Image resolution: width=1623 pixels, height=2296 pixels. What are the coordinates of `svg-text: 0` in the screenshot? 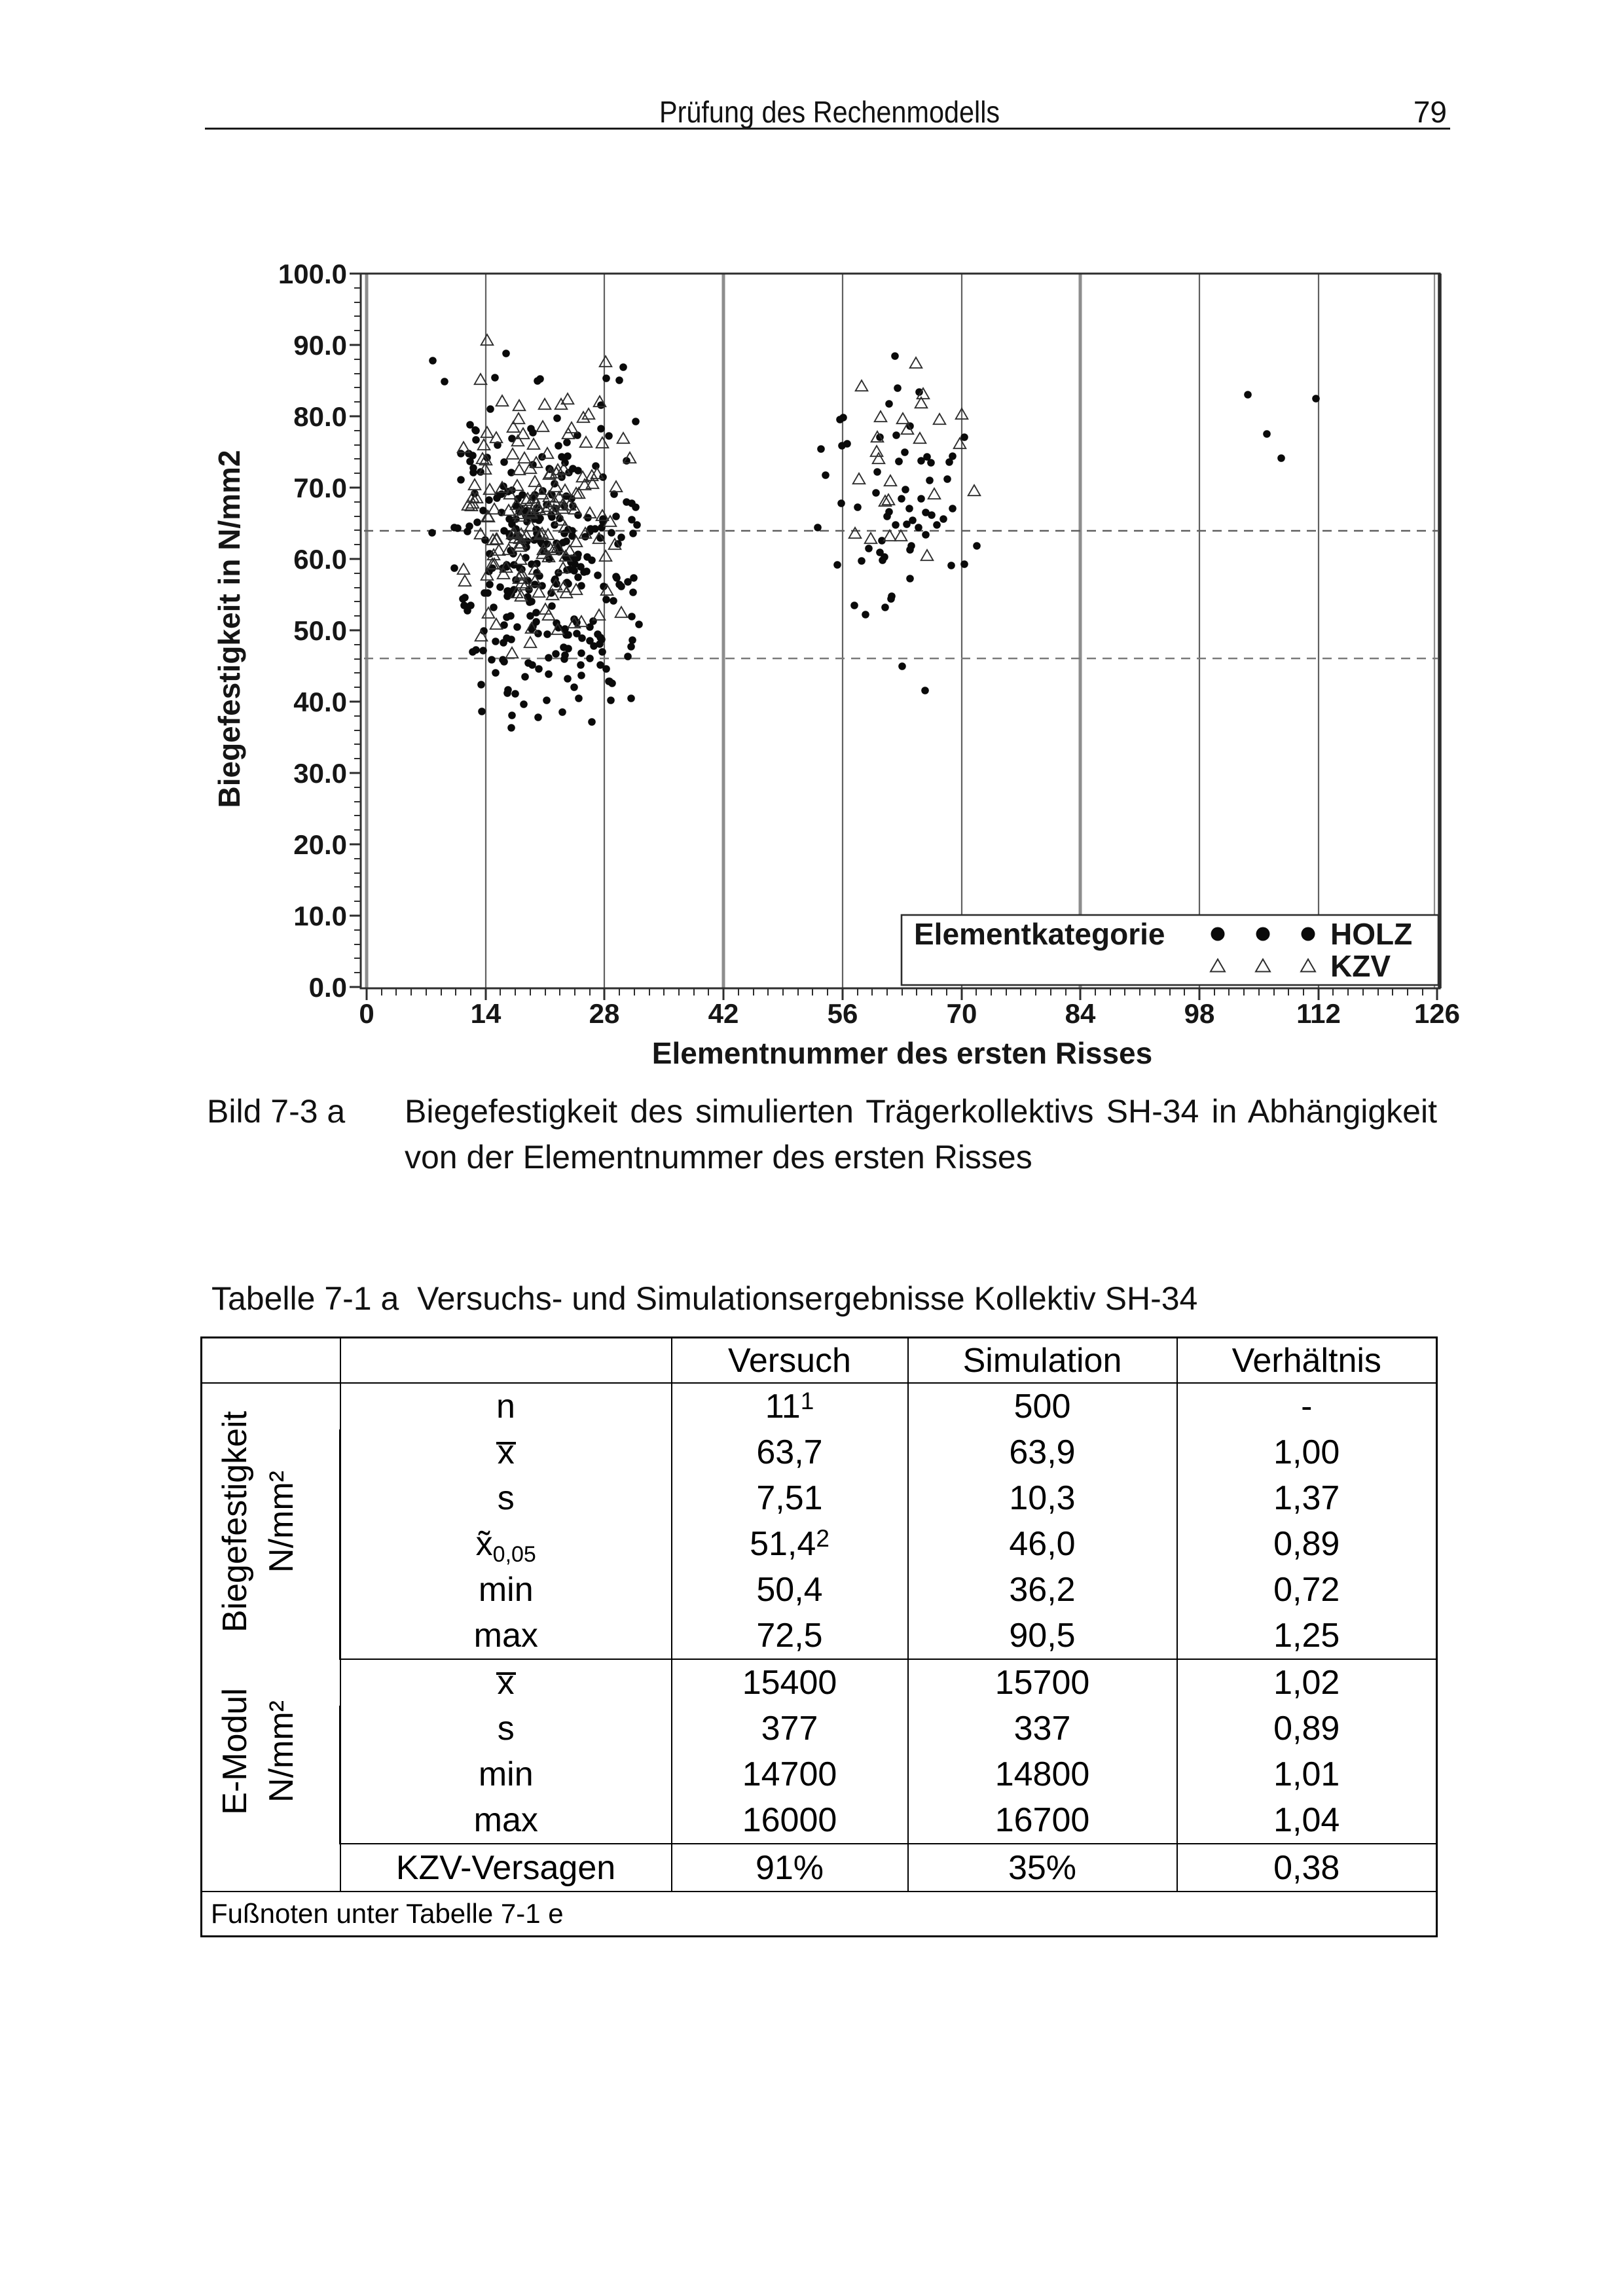 It's located at (366, 1013).